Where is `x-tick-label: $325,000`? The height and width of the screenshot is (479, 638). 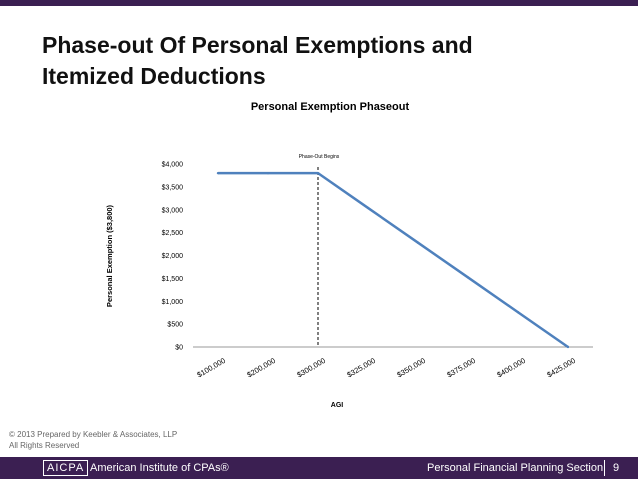
x-tick-label: $325,000 is located at coordinates (361, 367).